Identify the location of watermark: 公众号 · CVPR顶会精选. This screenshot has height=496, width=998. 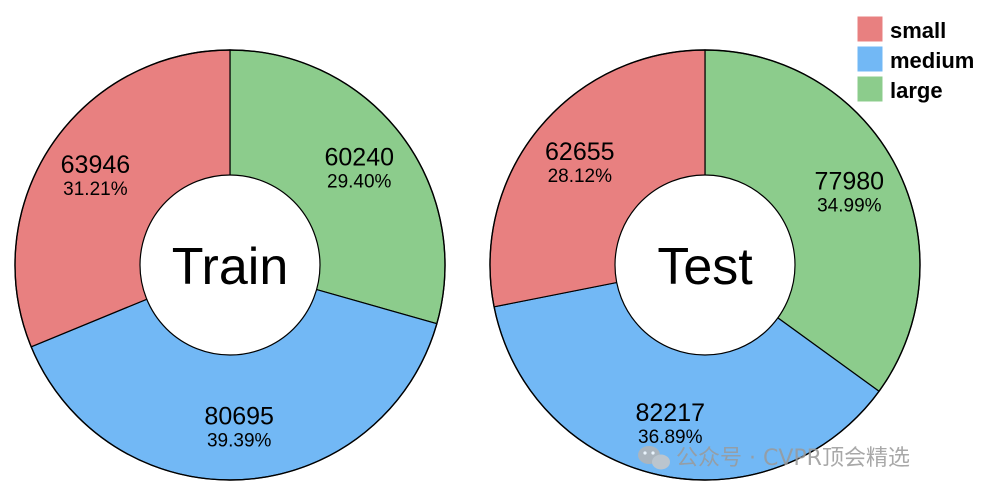
(774, 458).